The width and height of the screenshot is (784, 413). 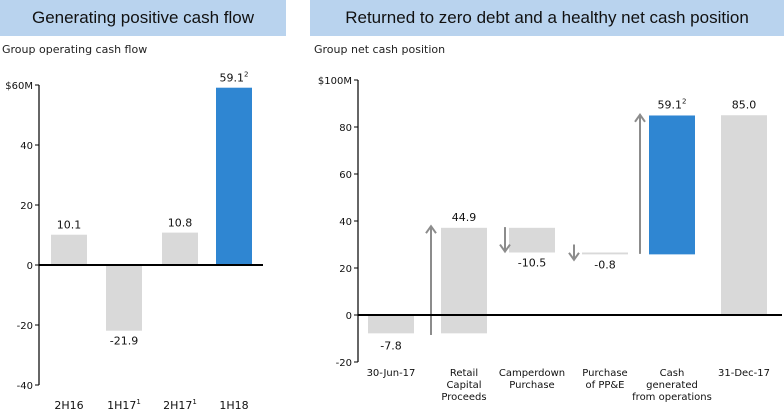 I want to click on x-tick-label: 2H16, so click(x=68, y=405).